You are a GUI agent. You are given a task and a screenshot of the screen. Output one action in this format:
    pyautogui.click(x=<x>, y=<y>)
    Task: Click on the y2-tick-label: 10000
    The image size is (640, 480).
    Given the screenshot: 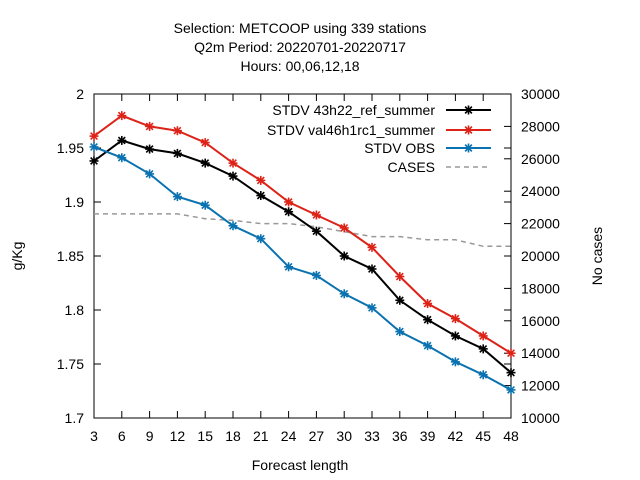 What is the action you would take?
    pyautogui.click(x=540, y=418)
    